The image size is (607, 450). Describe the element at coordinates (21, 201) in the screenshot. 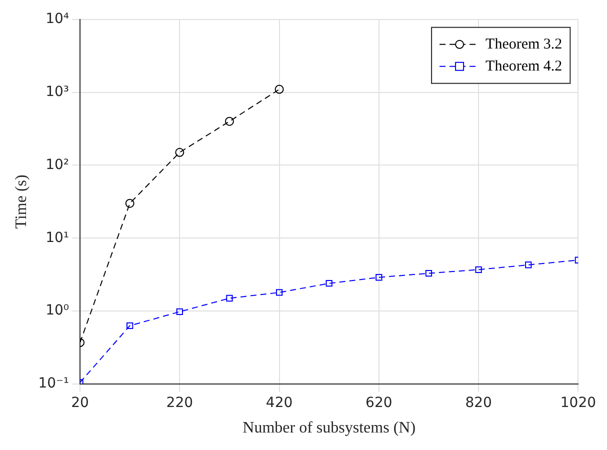

I see `y-axis-title: Time (s)` at that location.